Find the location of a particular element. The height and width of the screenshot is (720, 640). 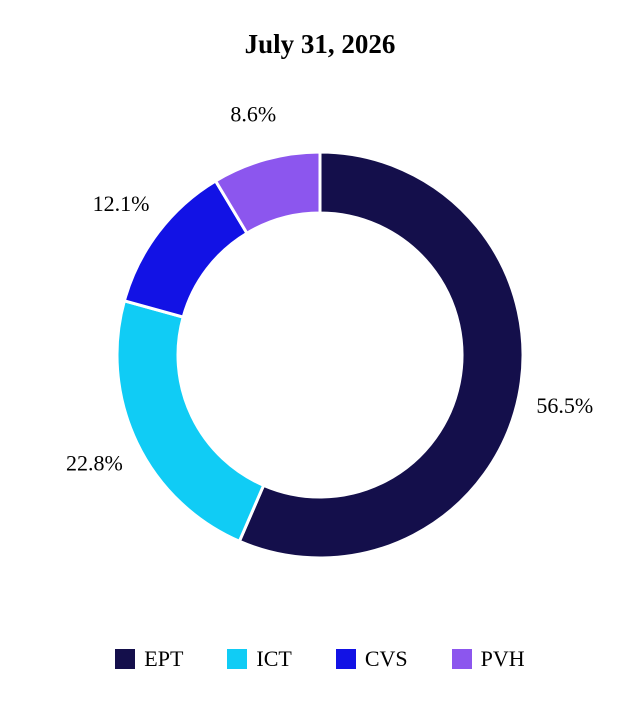

legend-label-ict: ICT is located at coordinates (274, 658).